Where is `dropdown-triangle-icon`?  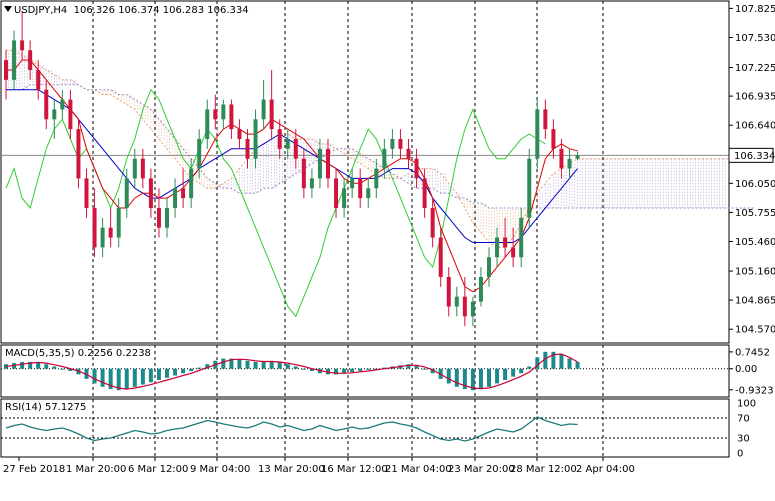 dropdown-triangle-icon is located at coordinates (8, 9).